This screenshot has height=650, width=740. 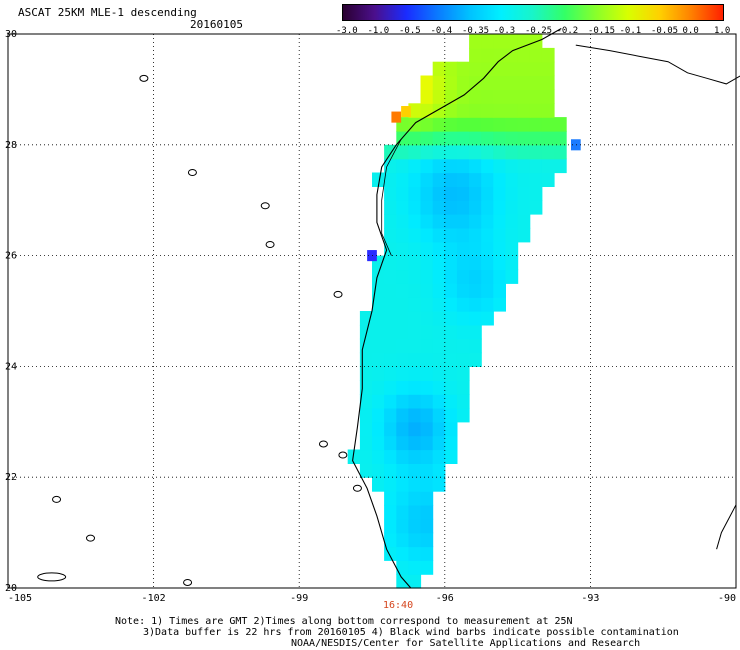 I want to click on latitude-tick-label: 20, so click(x=11, y=588).